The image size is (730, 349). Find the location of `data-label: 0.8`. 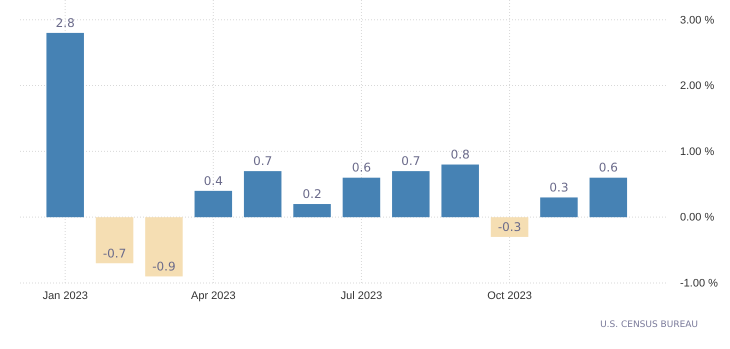

data-label: 0.8 is located at coordinates (460, 155).